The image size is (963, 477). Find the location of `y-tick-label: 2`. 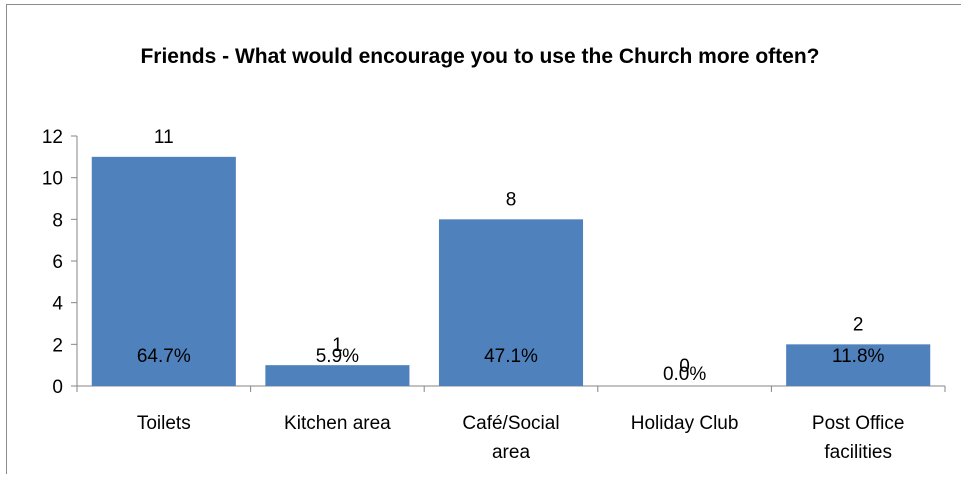

y-tick-label: 2 is located at coordinates (57, 345).